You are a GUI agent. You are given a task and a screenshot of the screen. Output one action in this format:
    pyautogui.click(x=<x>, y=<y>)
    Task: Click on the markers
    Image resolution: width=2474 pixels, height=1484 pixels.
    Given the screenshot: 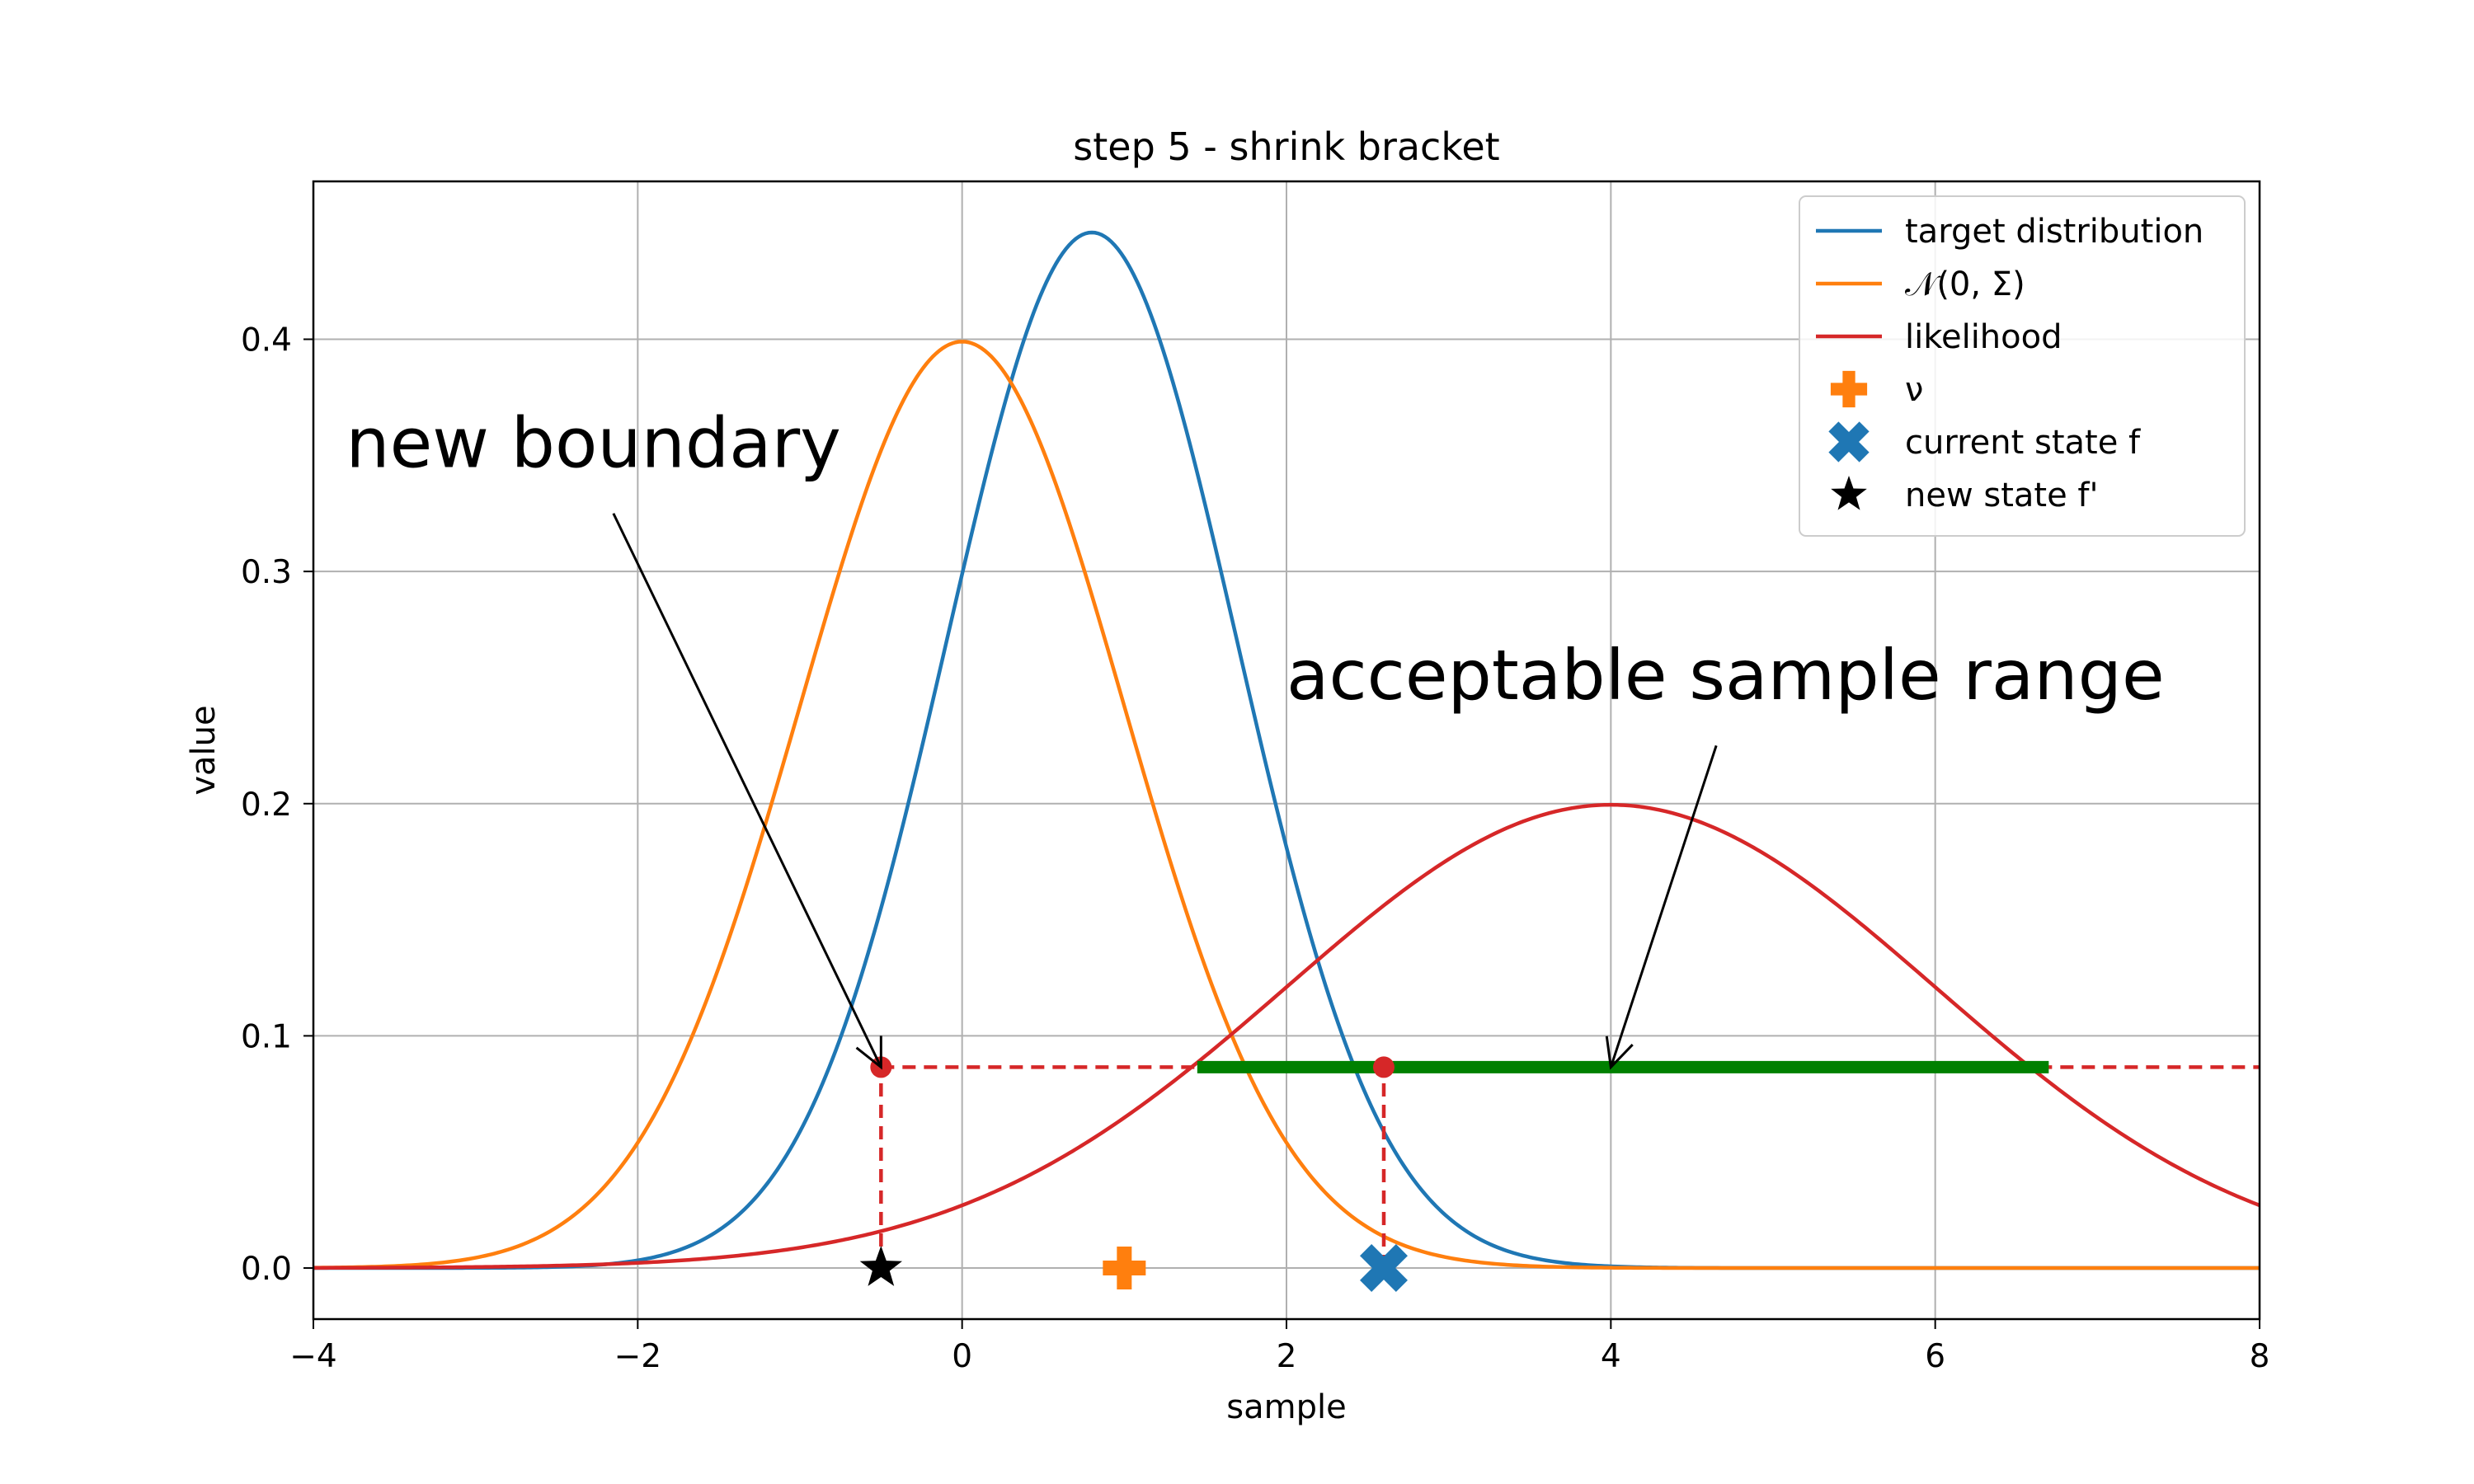 What is the action you would take?
    pyautogui.click(x=1133, y=1268)
    